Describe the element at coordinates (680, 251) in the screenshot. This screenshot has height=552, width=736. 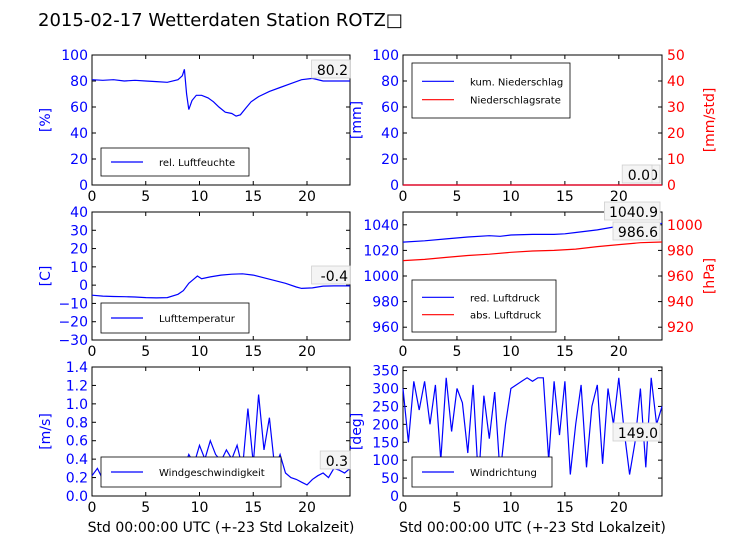
I see `y-right-tick-label: 980` at that location.